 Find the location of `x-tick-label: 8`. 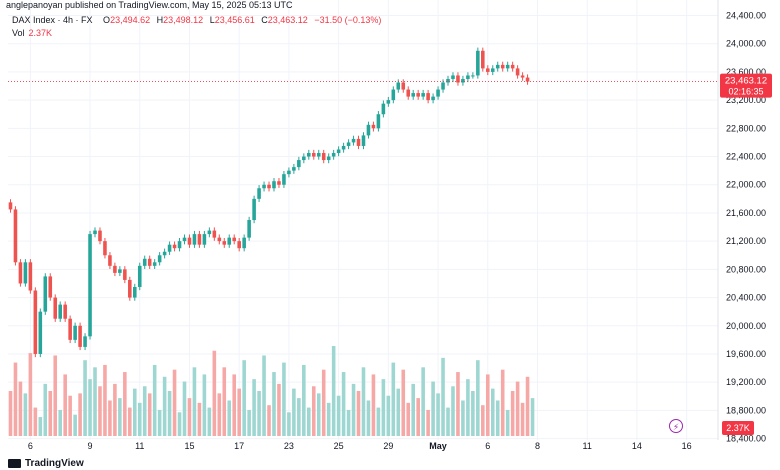

x-tick-label: 8 is located at coordinates (537, 446).